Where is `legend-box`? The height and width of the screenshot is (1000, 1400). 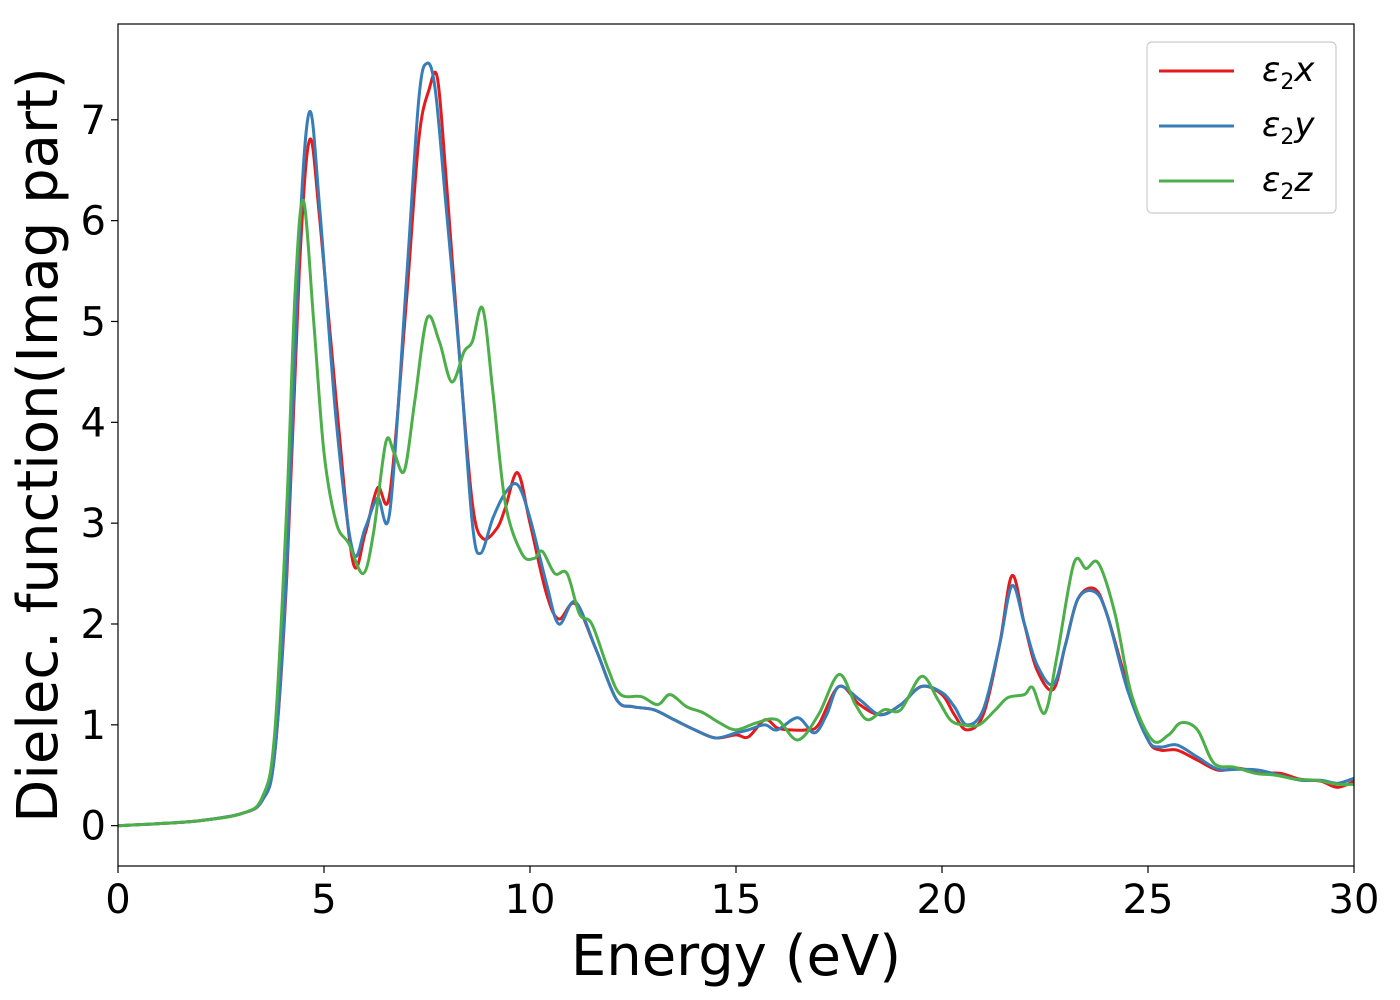
legend-box is located at coordinates (1241, 127).